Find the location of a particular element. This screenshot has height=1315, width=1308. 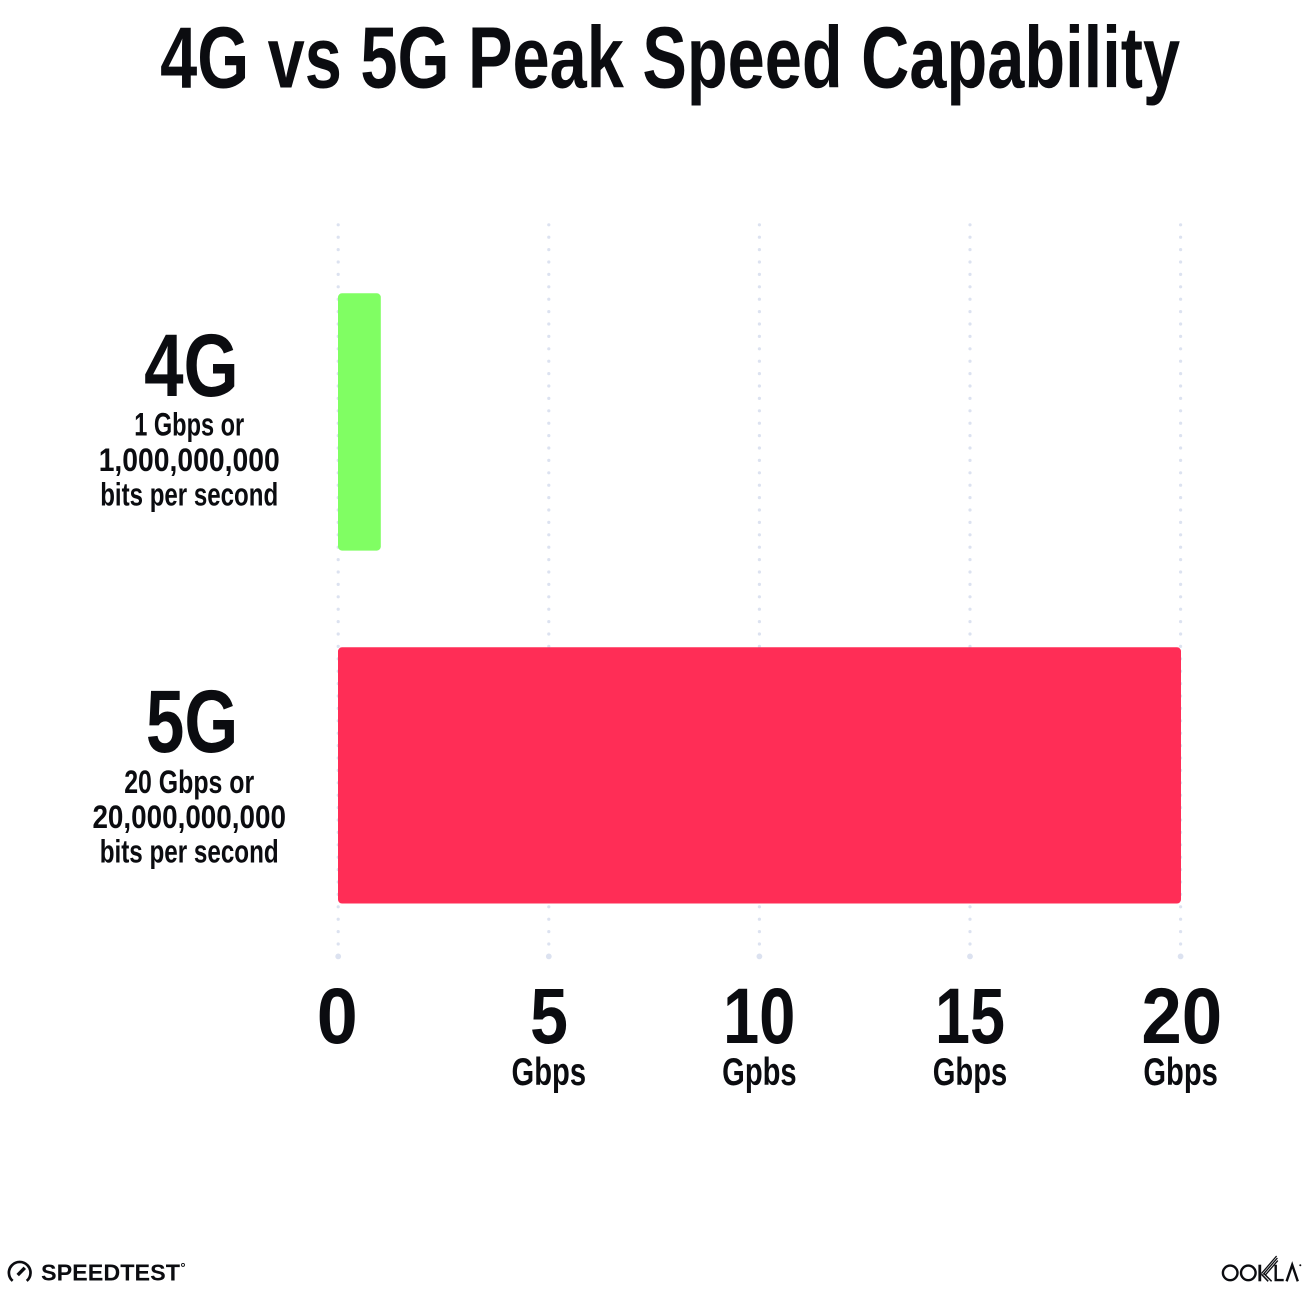

svg-text: 15 is located at coordinates (970, 1015).